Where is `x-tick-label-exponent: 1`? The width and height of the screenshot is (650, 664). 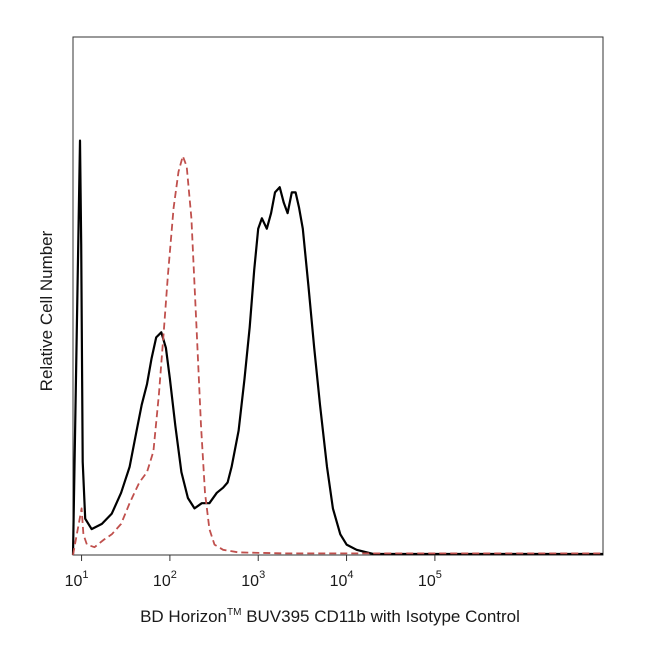
x-tick-label-exponent: 1 is located at coordinates (85, 575).